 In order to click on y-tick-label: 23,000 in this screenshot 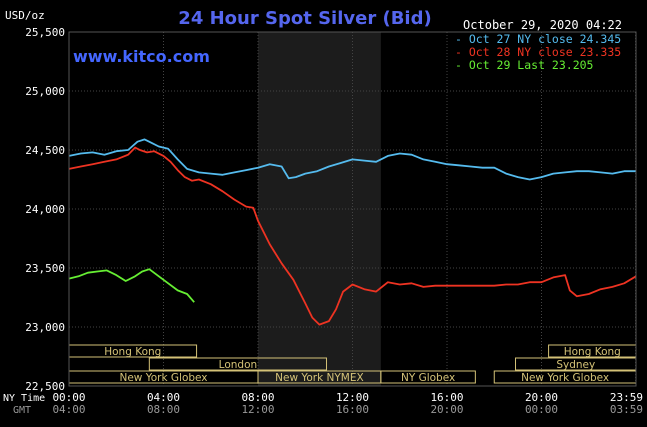, I will do `click(45, 327)`.